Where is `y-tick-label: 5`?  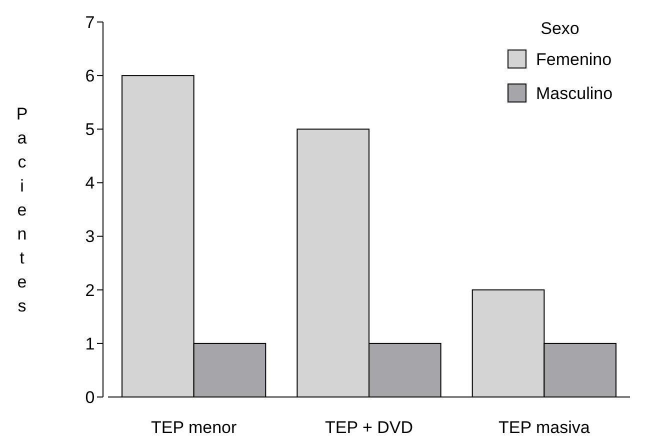 y-tick-label: 5 is located at coordinates (90, 130).